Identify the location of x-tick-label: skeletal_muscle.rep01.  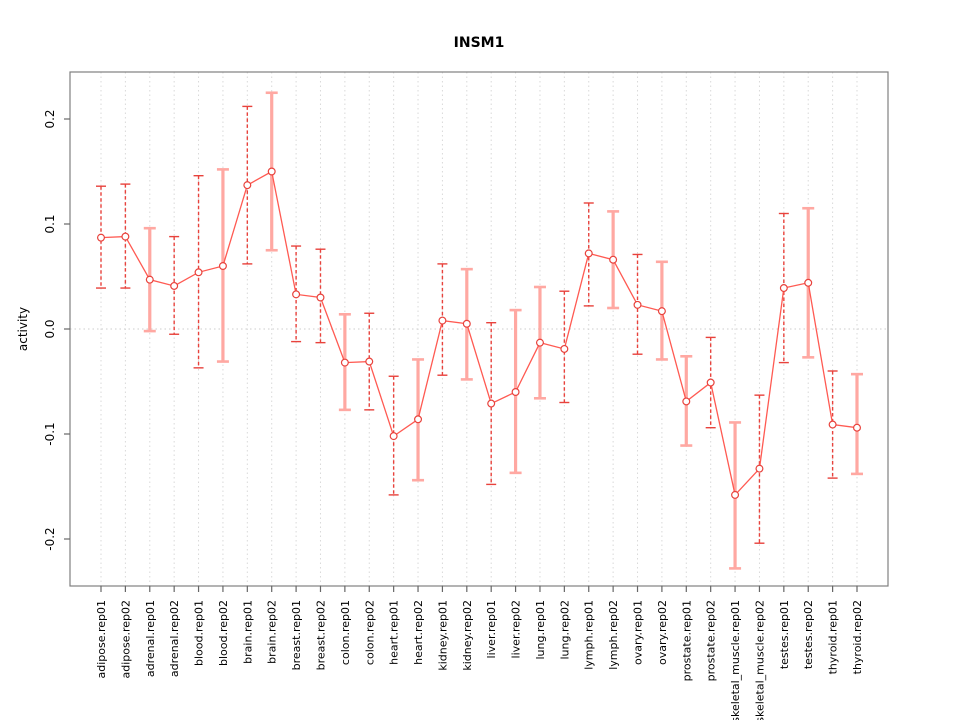
(735, 660).